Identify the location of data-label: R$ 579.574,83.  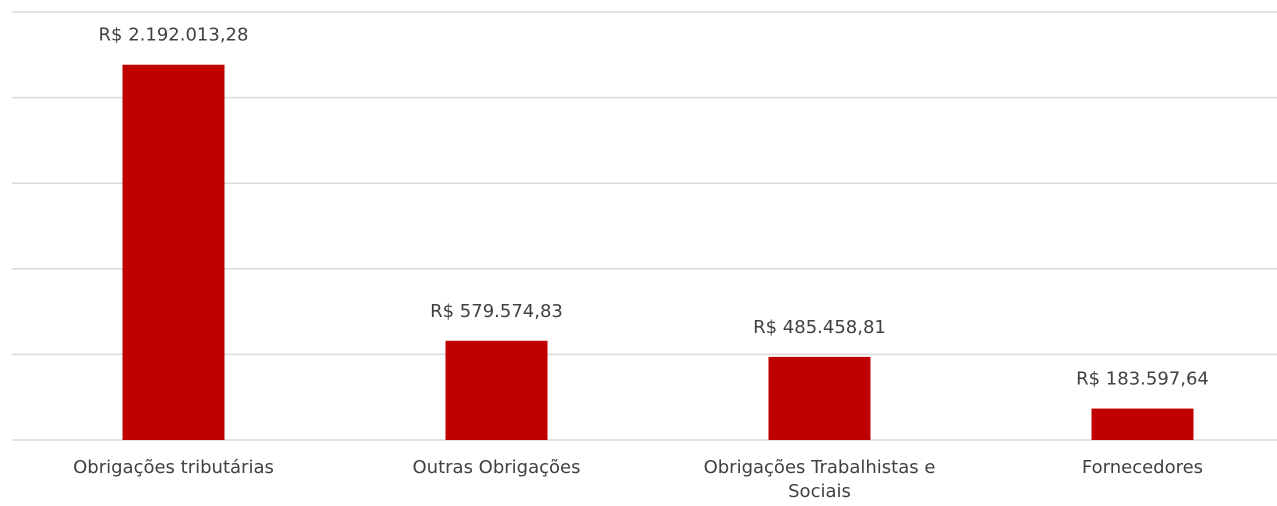
(496, 311).